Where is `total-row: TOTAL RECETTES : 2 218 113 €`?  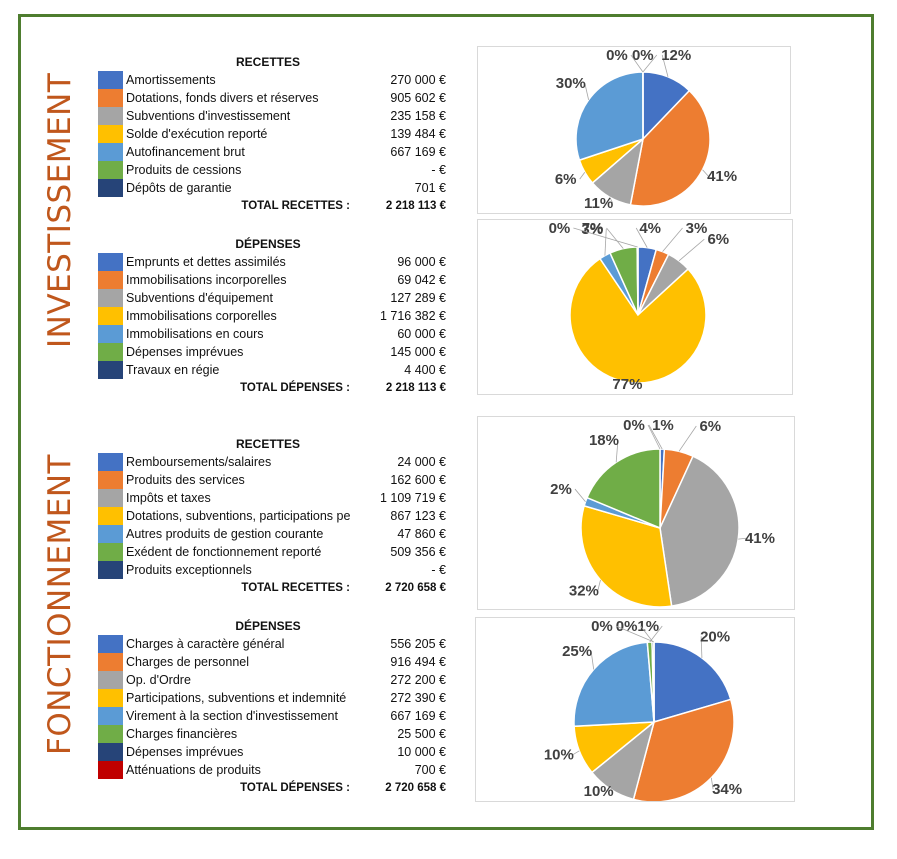 total-row: TOTAL RECETTES : 2 218 113 € is located at coordinates (274, 206).